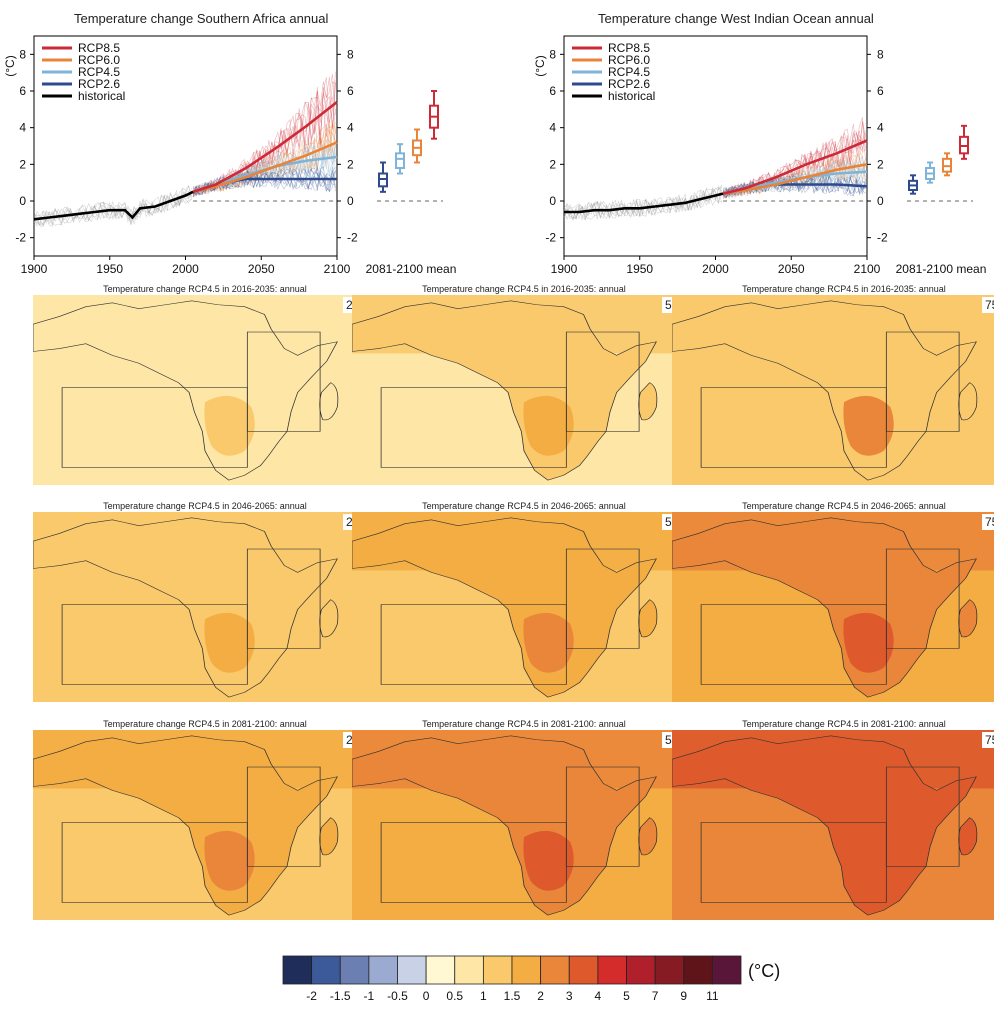  I want to click on y-tick-label: -2, so click(20, 238).